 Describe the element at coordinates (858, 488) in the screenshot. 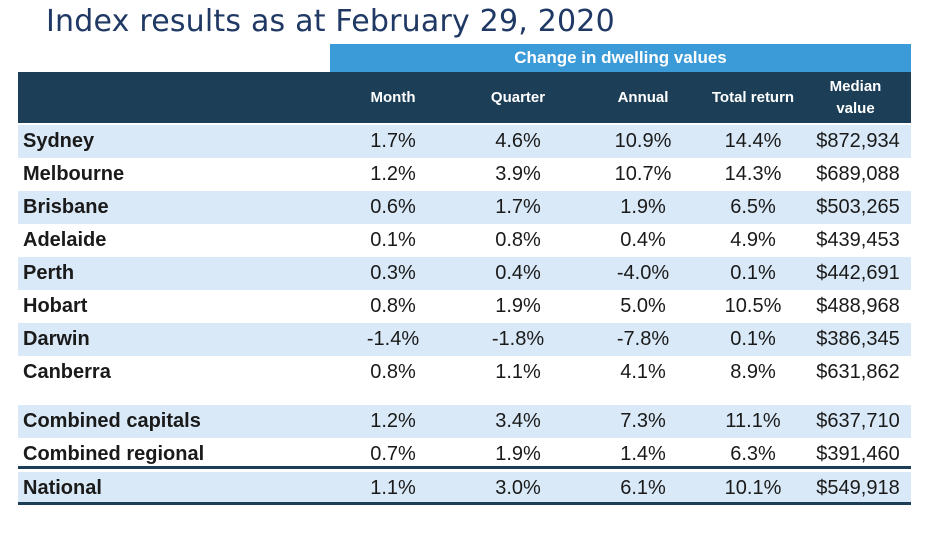

I see `table-cell: $549,918` at that location.